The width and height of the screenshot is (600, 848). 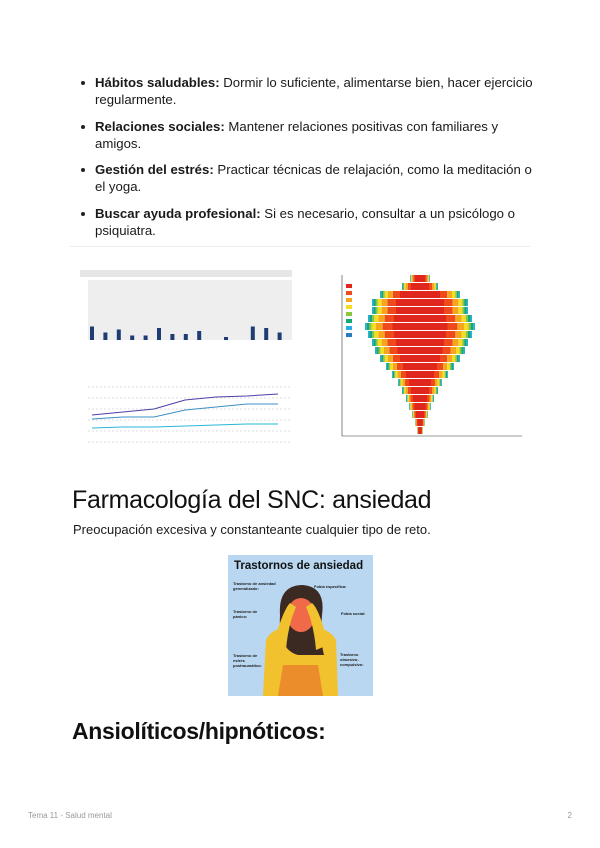 What do you see at coordinates (199, 731) in the screenshot?
I see `section-heading: Ansiolíticos/hipnóticos:` at bounding box center [199, 731].